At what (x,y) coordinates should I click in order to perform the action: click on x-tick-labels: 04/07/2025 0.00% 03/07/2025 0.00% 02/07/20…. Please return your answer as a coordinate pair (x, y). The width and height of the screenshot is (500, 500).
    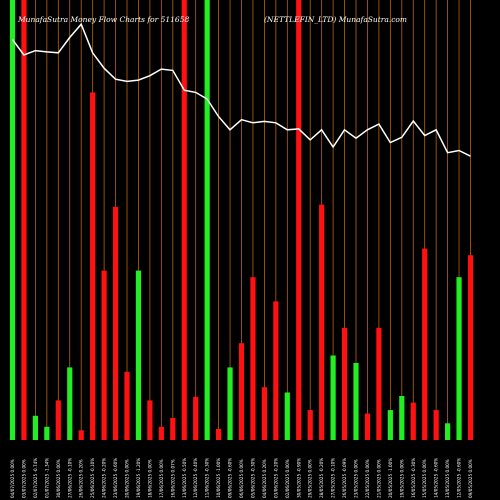
    Looking at the image, I should click on (241, 478).